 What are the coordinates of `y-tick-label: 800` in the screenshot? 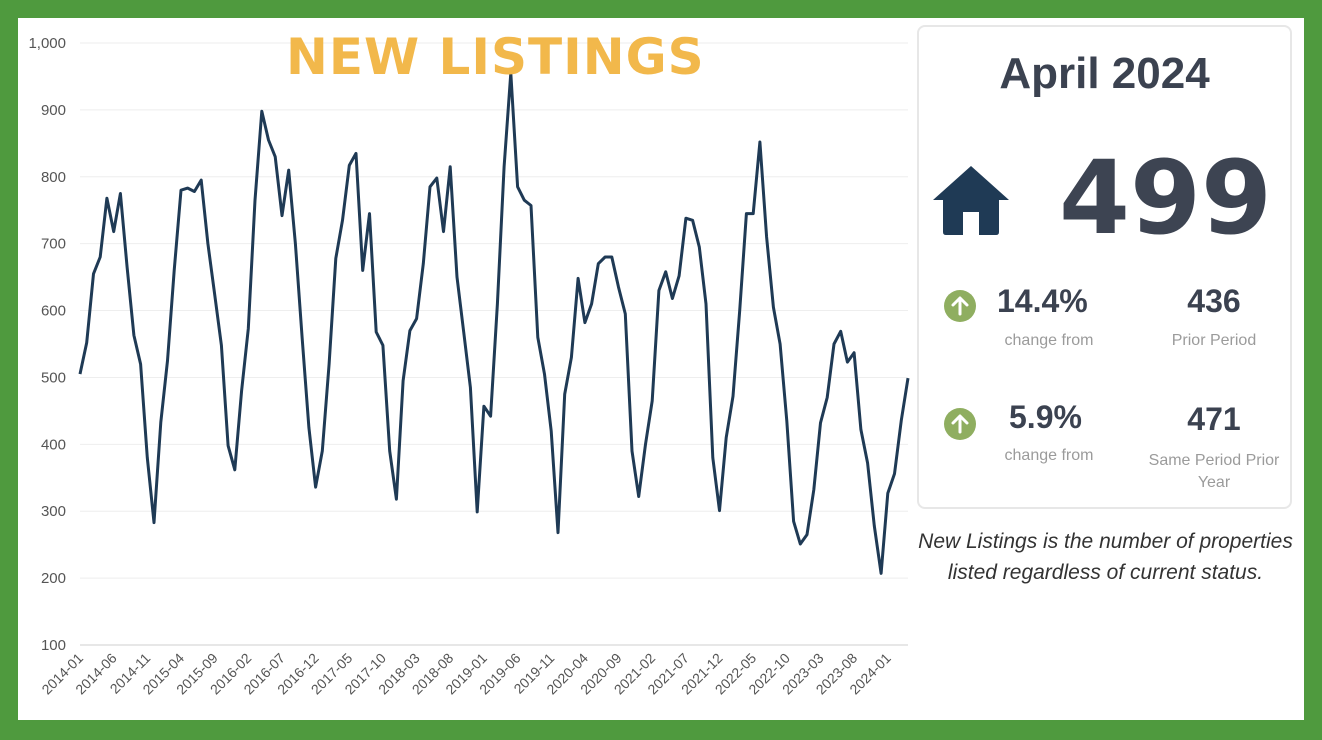 It's located at (53, 177).